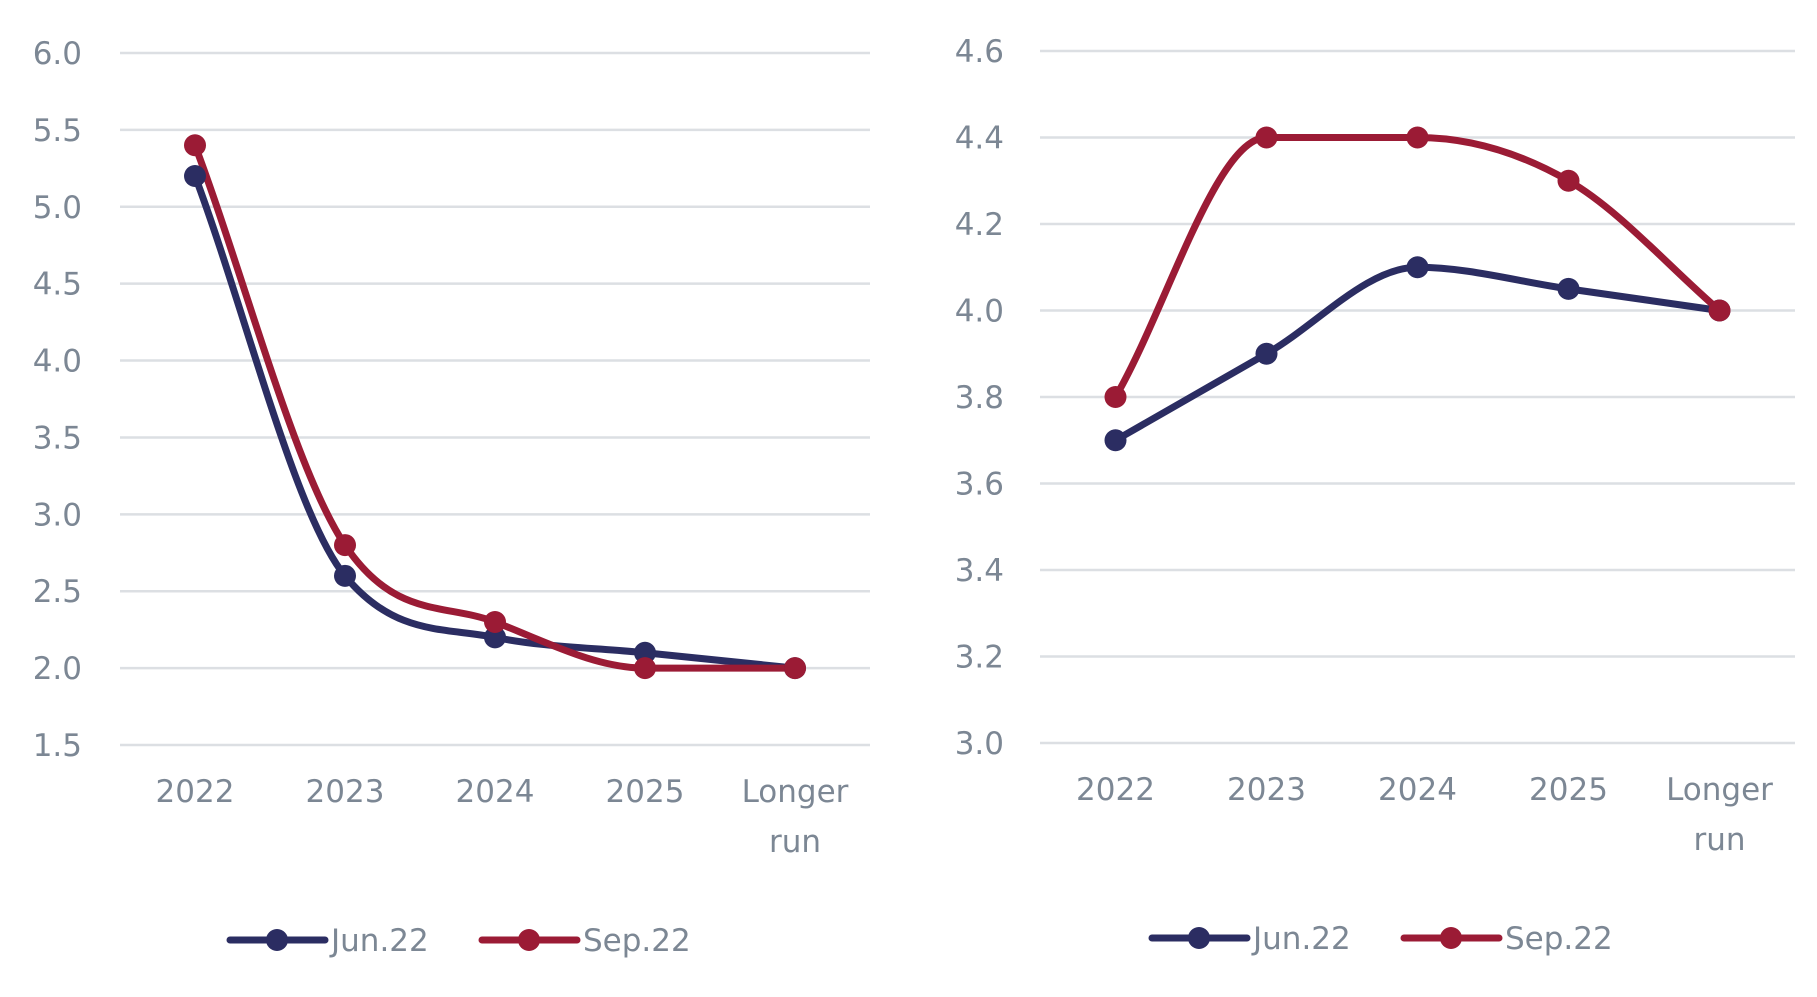 Image resolution: width=1817 pixels, height=997 pixels. What do you see at coordinates (57, 208) in the screenshot?
I see `y-tick-label: 5.0` at bounding box center [57, 208].